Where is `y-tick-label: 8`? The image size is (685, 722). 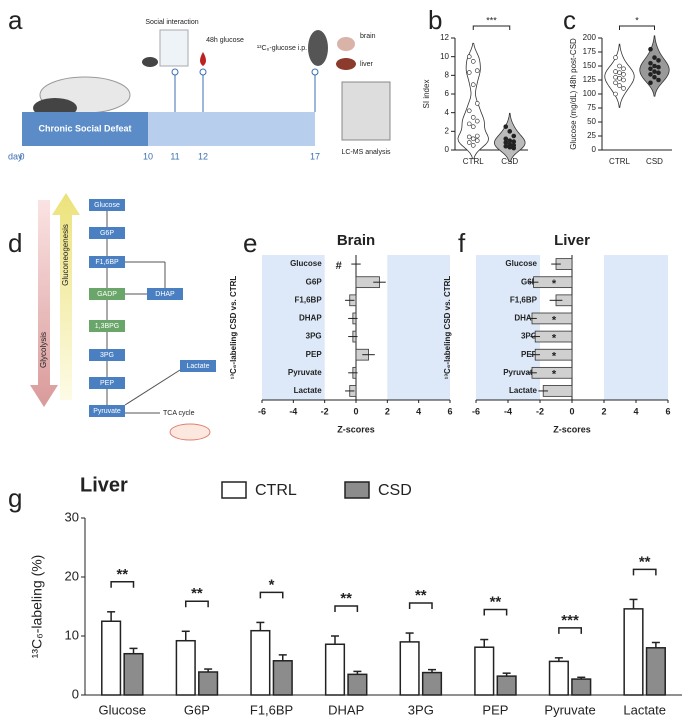
y-tick-label: 8 is located at coordinates (447, 74).